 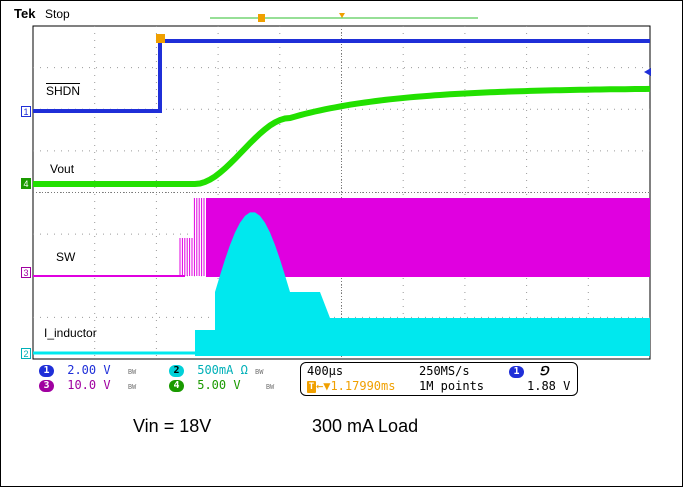 What do you see at coordinates (259, 372) in the screenshot?
I see `ch2-bw: BW` at bounding box center [259, 372].